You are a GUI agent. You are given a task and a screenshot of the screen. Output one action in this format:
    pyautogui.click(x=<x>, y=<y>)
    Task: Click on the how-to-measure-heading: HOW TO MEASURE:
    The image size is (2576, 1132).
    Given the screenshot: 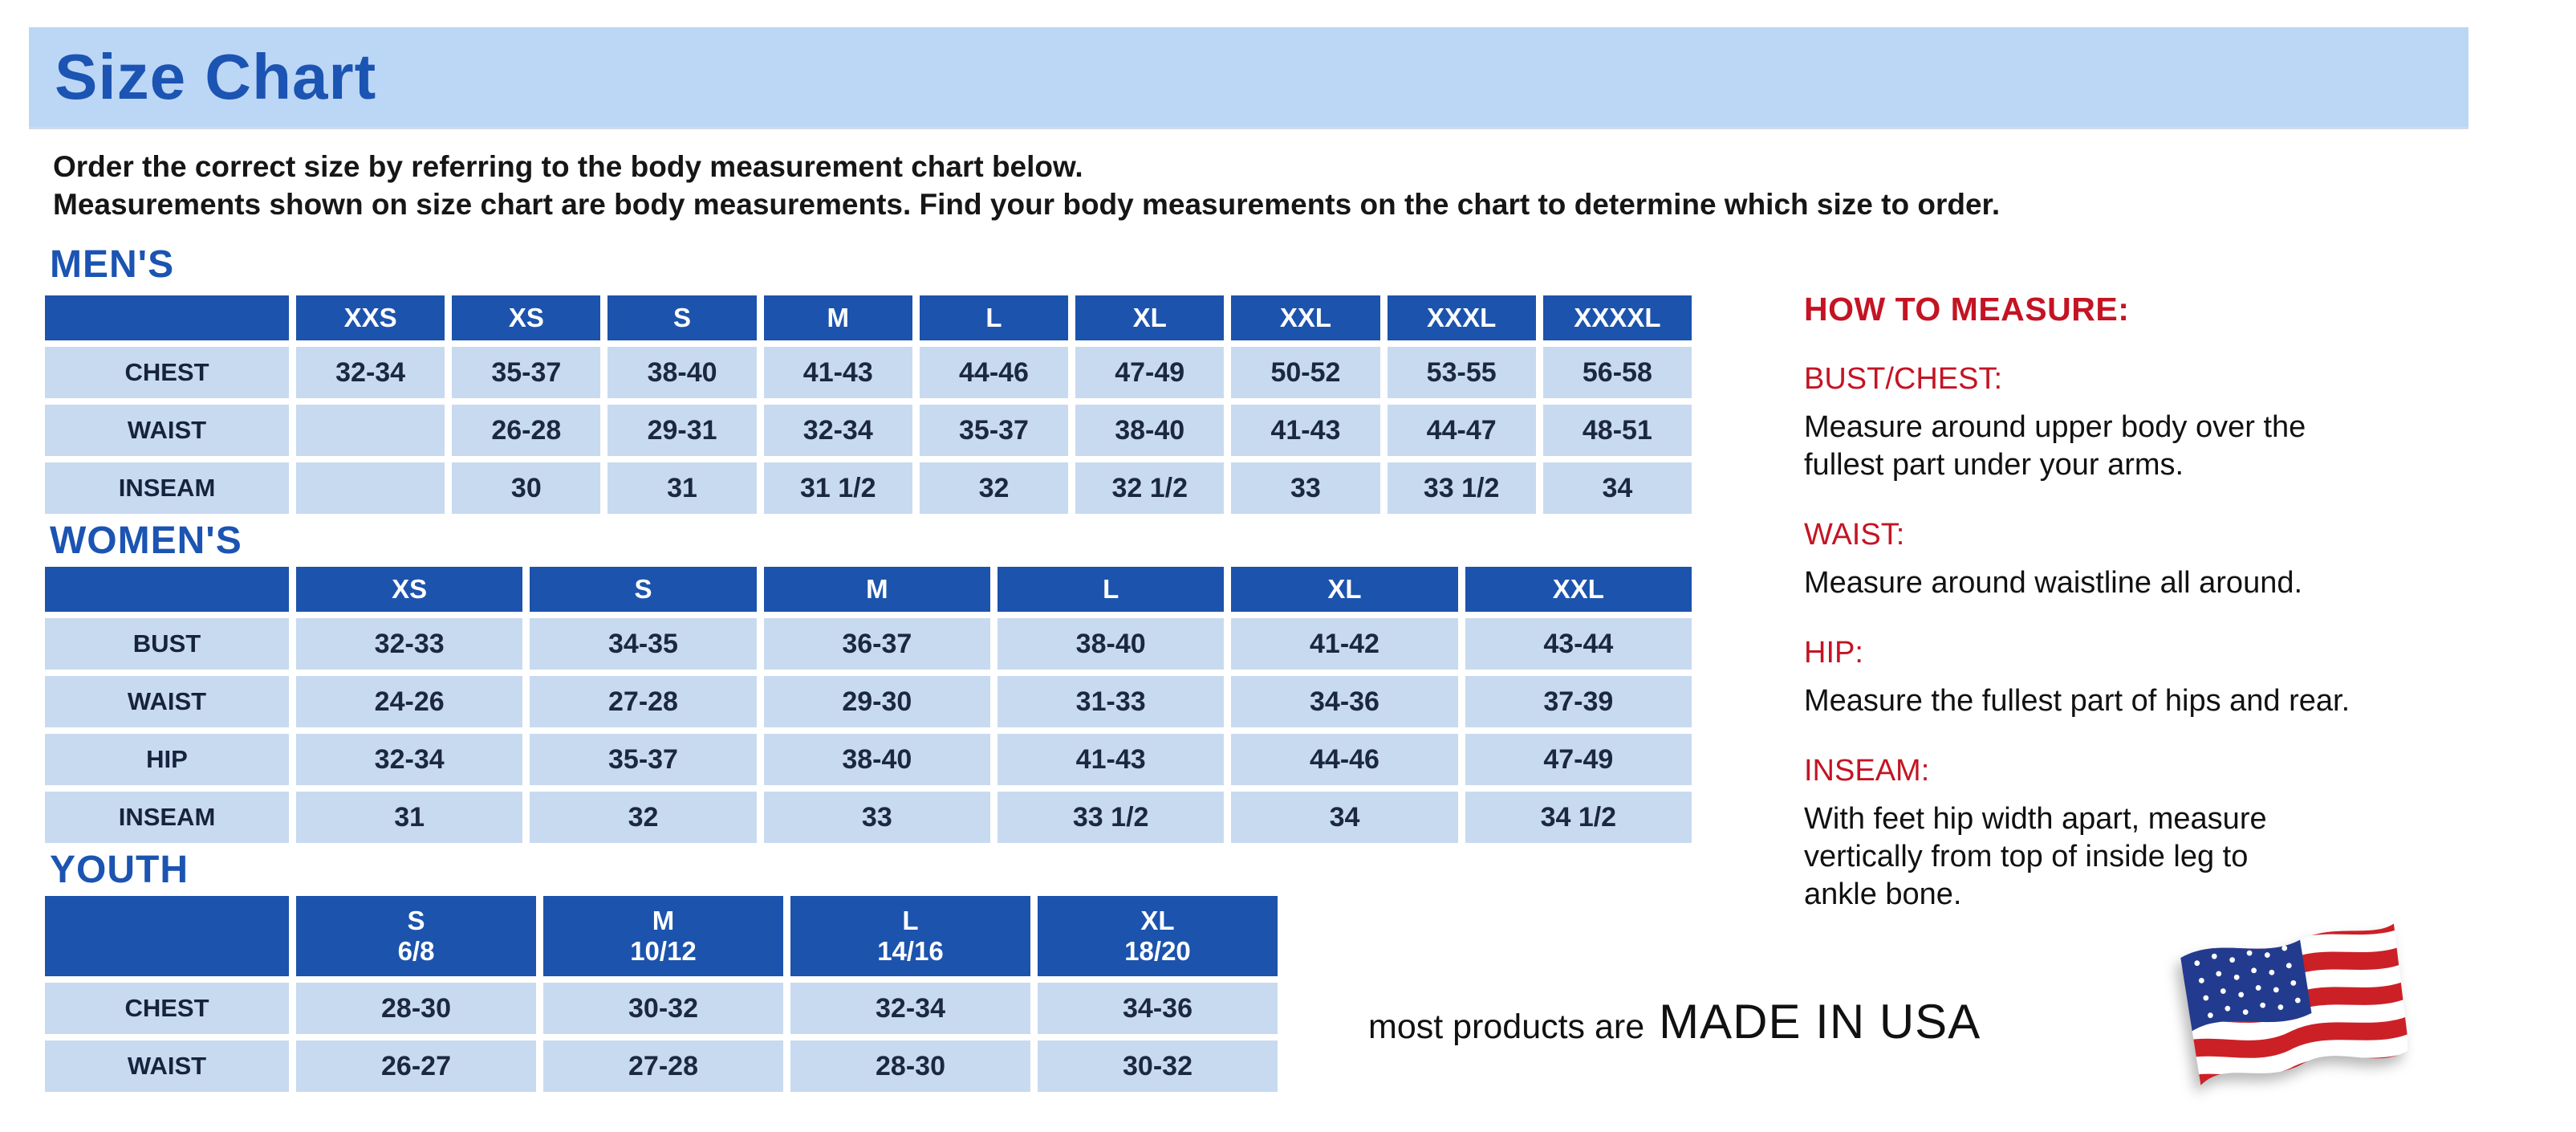 What is the action you would take?
    pyautogui.click(x=1967, y=309)
    